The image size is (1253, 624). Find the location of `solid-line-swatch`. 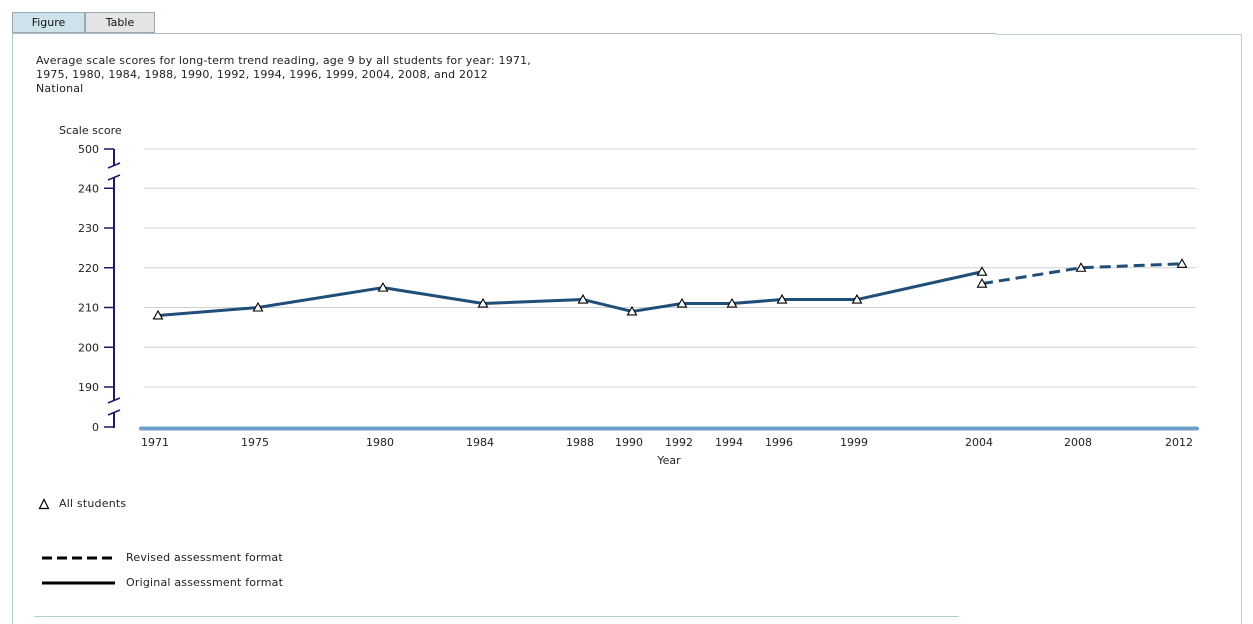

solid-line-swatch is located at coordinates (78, 582).